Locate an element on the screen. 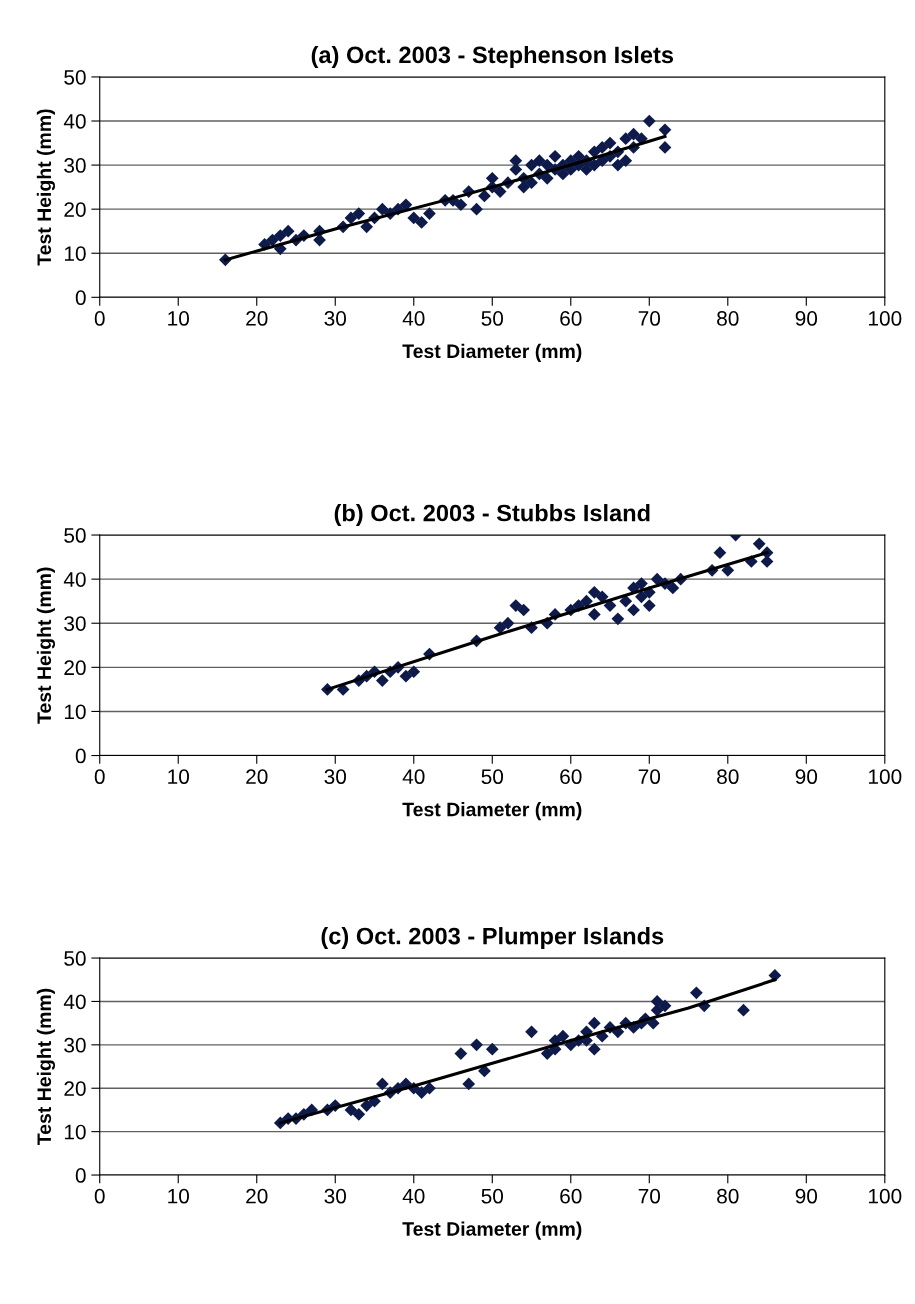  chart-title: (b) Oct. 2003 - Stubbs Island is located at coordinates (492, 515).